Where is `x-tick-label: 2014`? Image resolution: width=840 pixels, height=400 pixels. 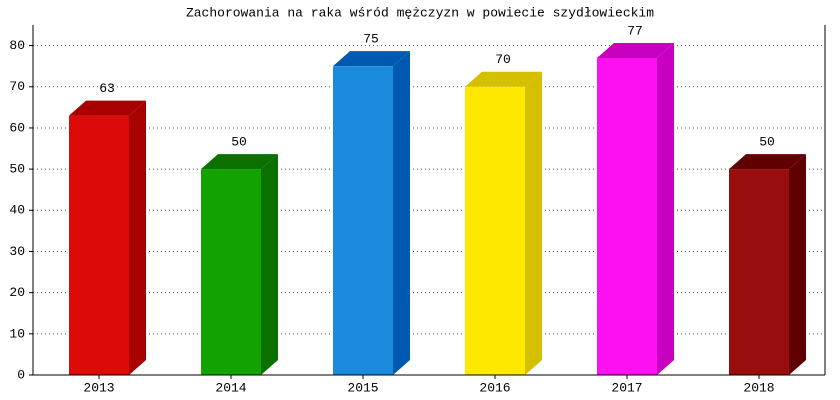
x-tick-label: 2014 is located at coordinates (230, 387).